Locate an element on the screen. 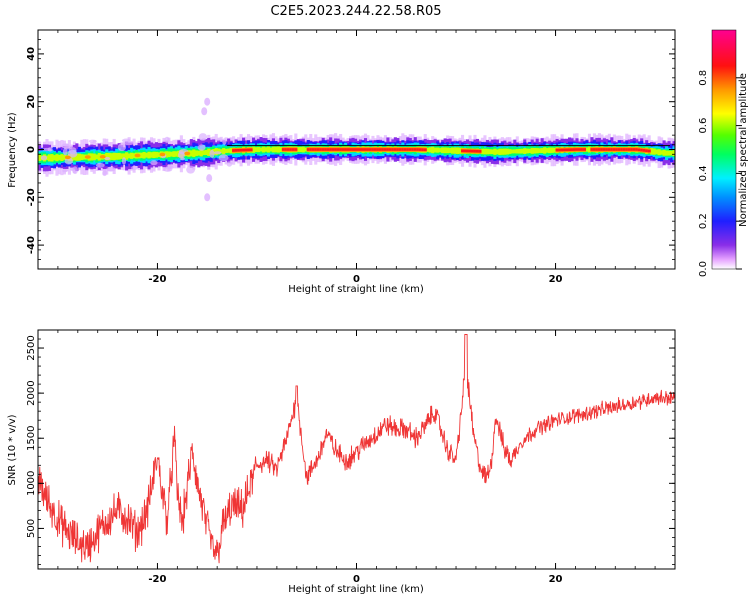  colorbar-tick-label: 0.8 is located at coordinates (703, 78).